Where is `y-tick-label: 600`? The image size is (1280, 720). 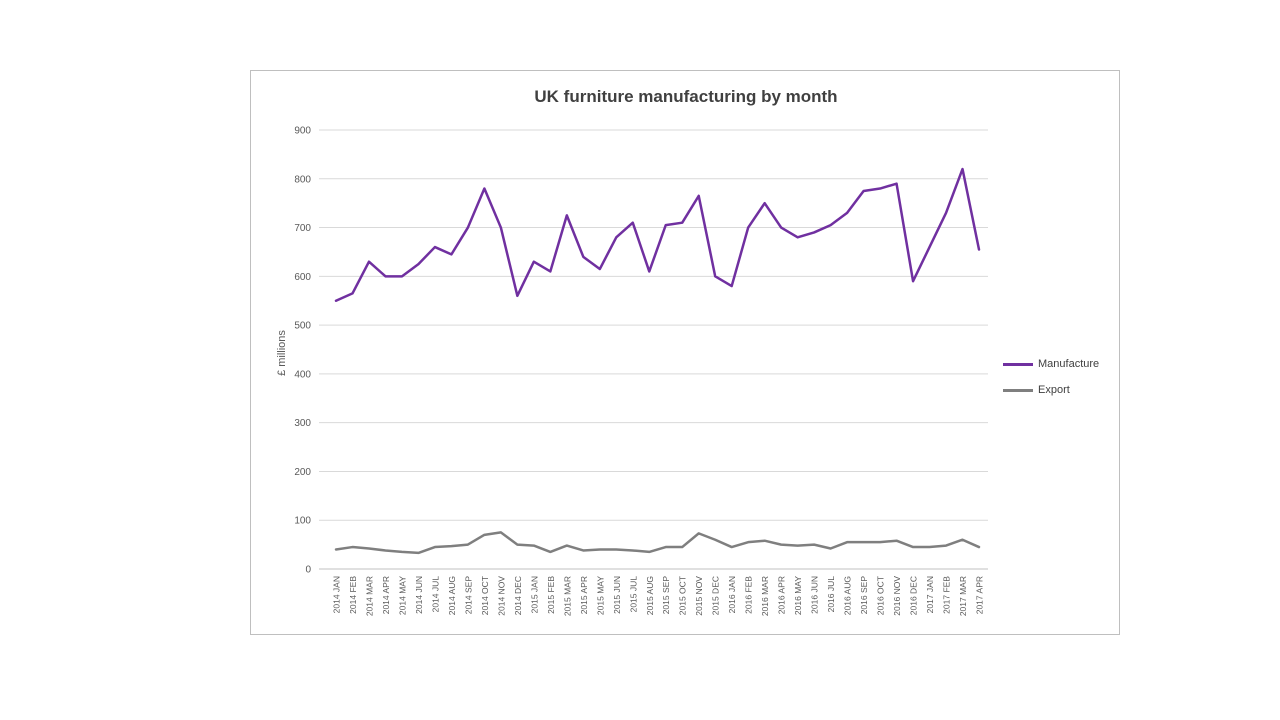 y-tick-label: 600 is located at coordinates (302, 277).